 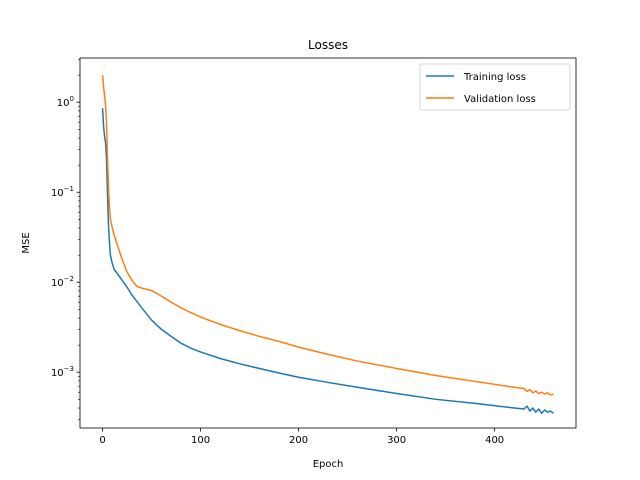 I want to click on y-tick-label: 10⁻³, so click(x=62, y=372).